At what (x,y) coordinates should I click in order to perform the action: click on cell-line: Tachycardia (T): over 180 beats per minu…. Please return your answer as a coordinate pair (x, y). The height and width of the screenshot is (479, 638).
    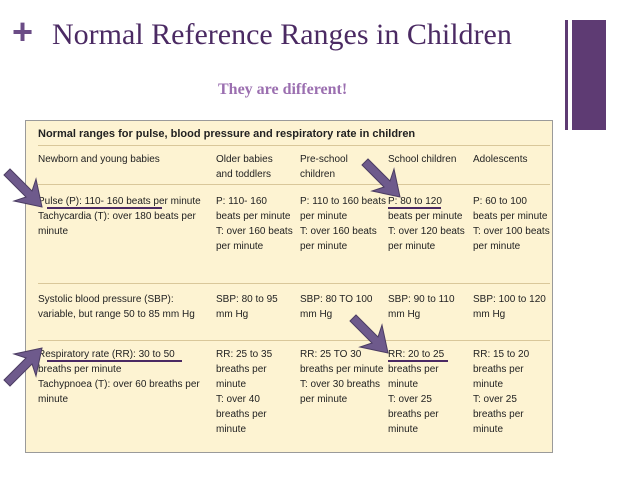
    Looking at the image, I should click on (117, 224).